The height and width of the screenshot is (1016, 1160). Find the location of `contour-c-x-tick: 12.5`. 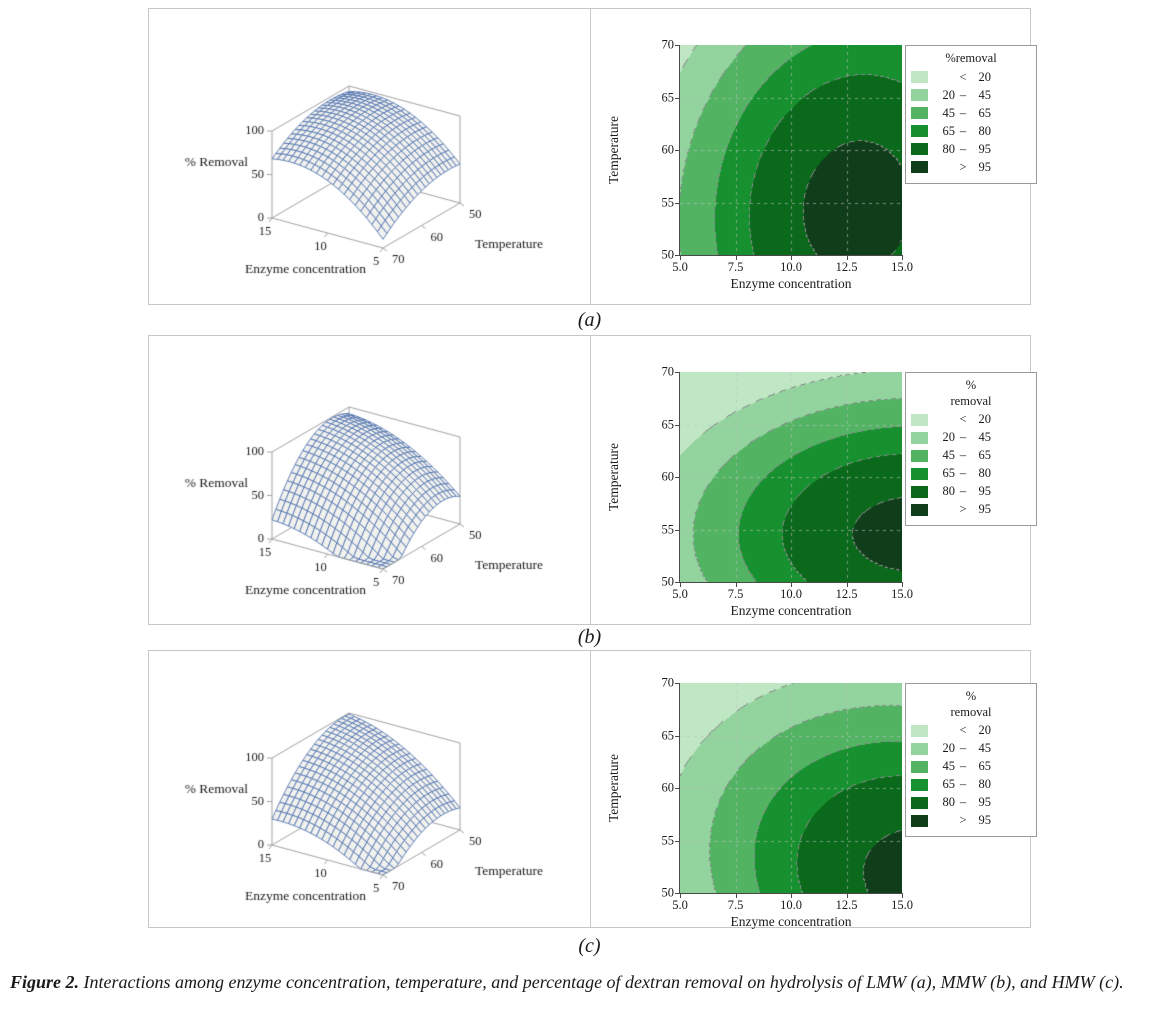

contour-c-x-tick: 12.5 is located at coordinates (846, 905).